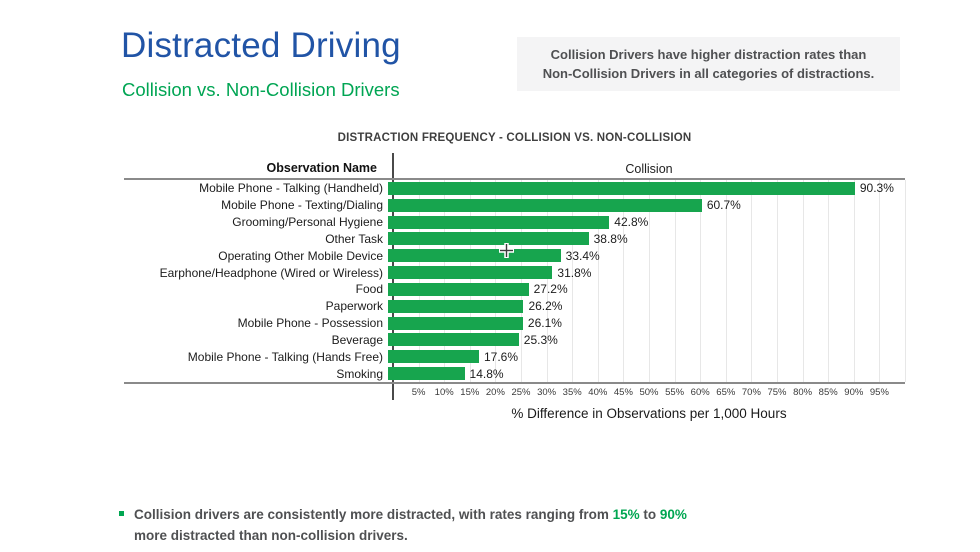 Image resolution: width=980 pixels, height=552 pixels. Describe the element at coordinates (598, 392) in the screenshot. I see `x-tick-label: 40%` at that location.